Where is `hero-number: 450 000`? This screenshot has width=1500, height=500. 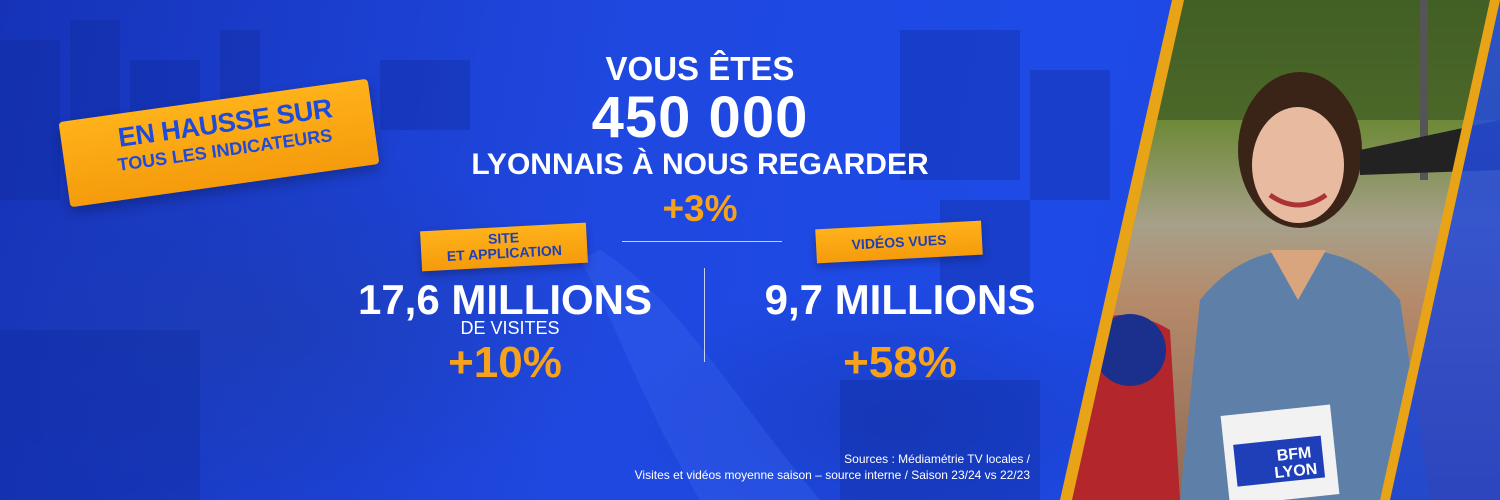
hero-number: 450 000 is located at coordinates (700, 117).